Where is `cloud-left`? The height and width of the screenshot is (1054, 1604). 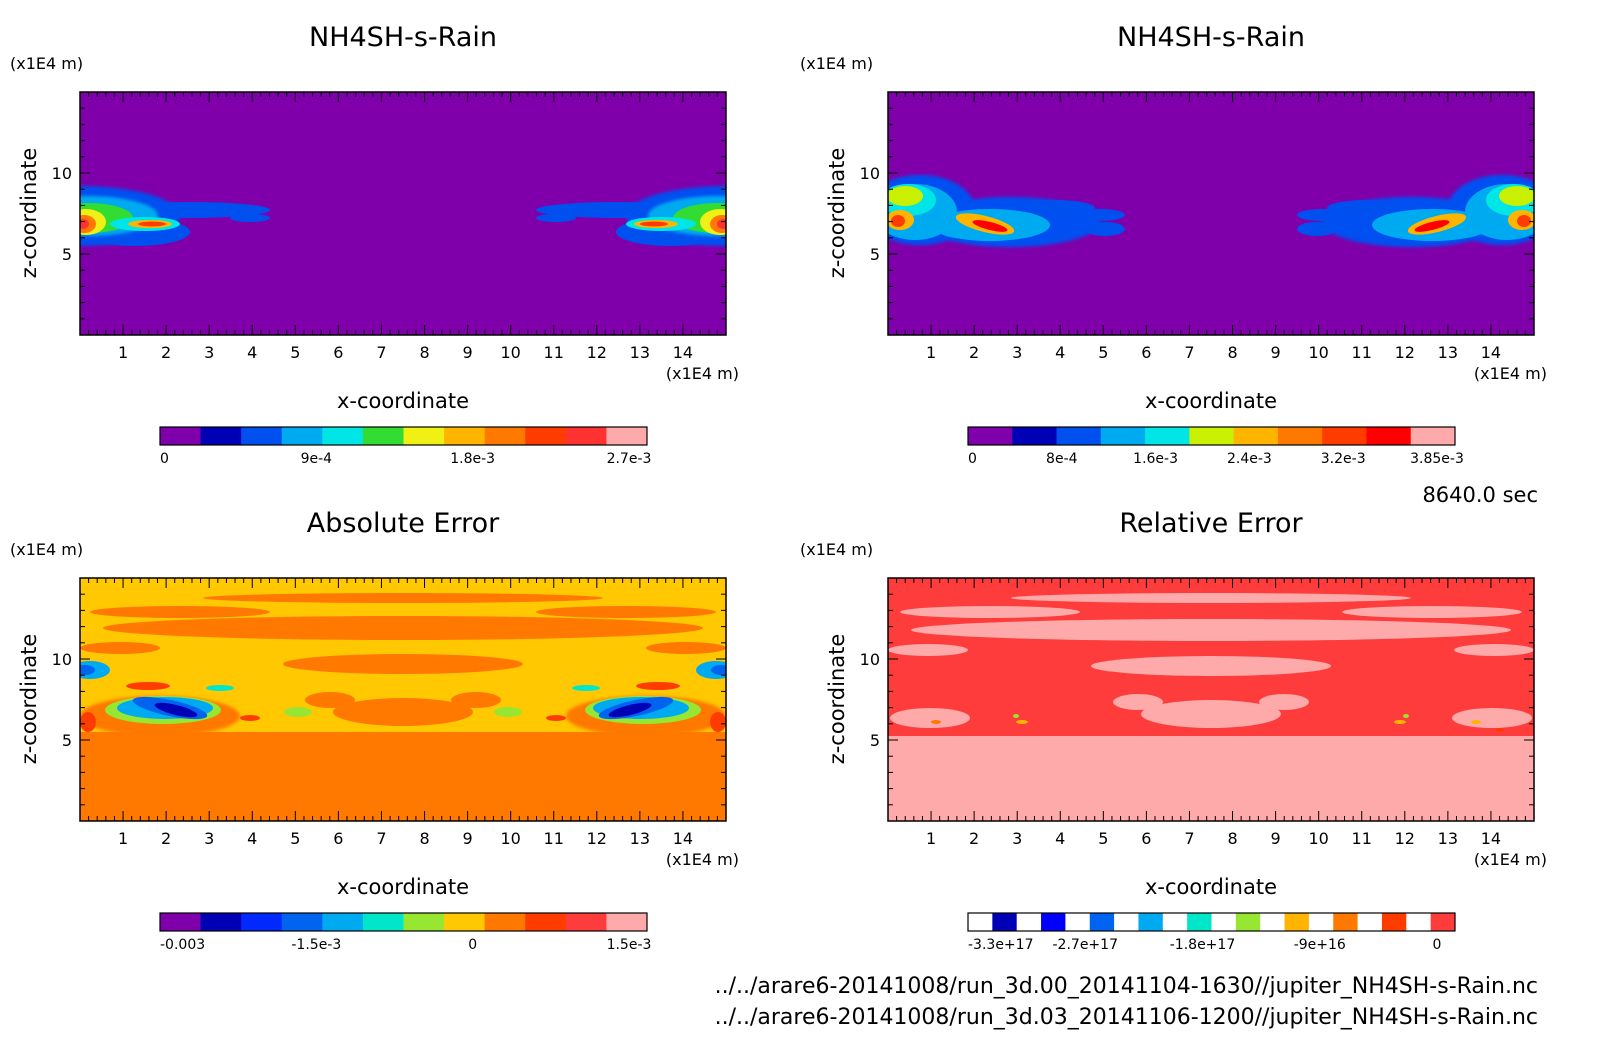
cloud-left is located at coordinates (1006, 211).